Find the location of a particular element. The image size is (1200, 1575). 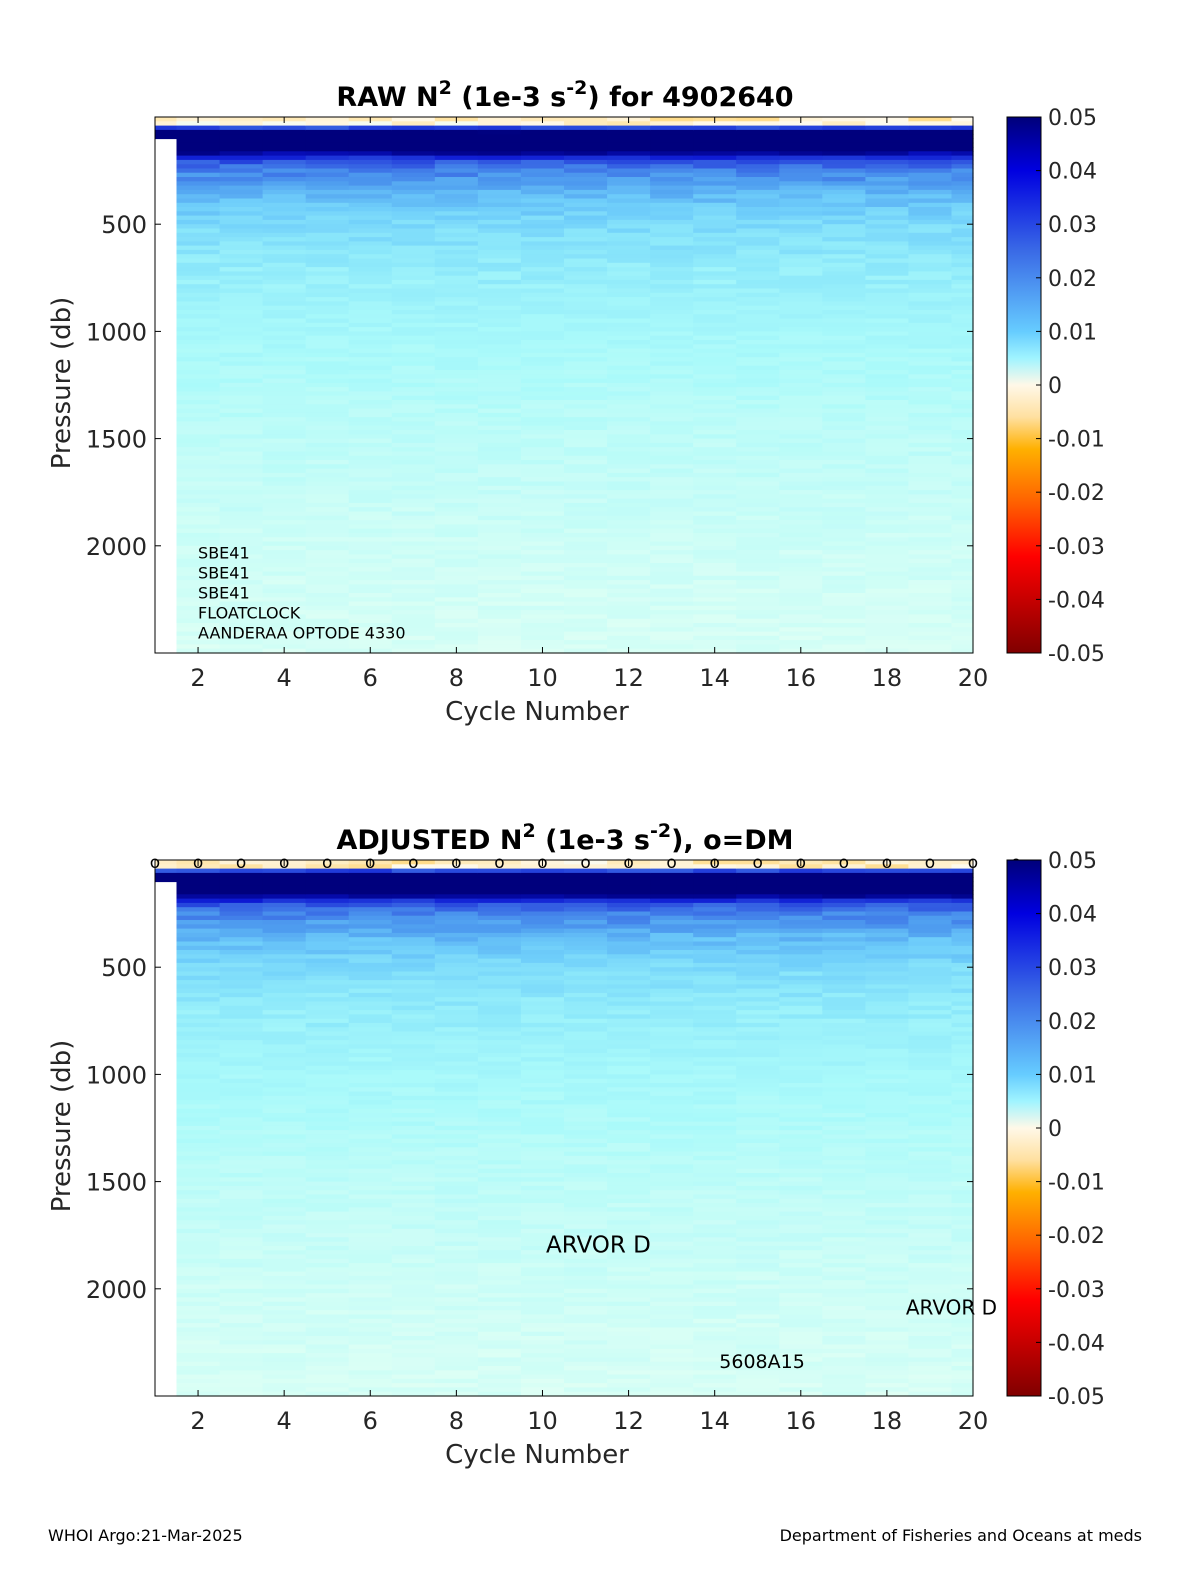

colorbar-tick-label: 0 is located at coordinates (1055, 1129).